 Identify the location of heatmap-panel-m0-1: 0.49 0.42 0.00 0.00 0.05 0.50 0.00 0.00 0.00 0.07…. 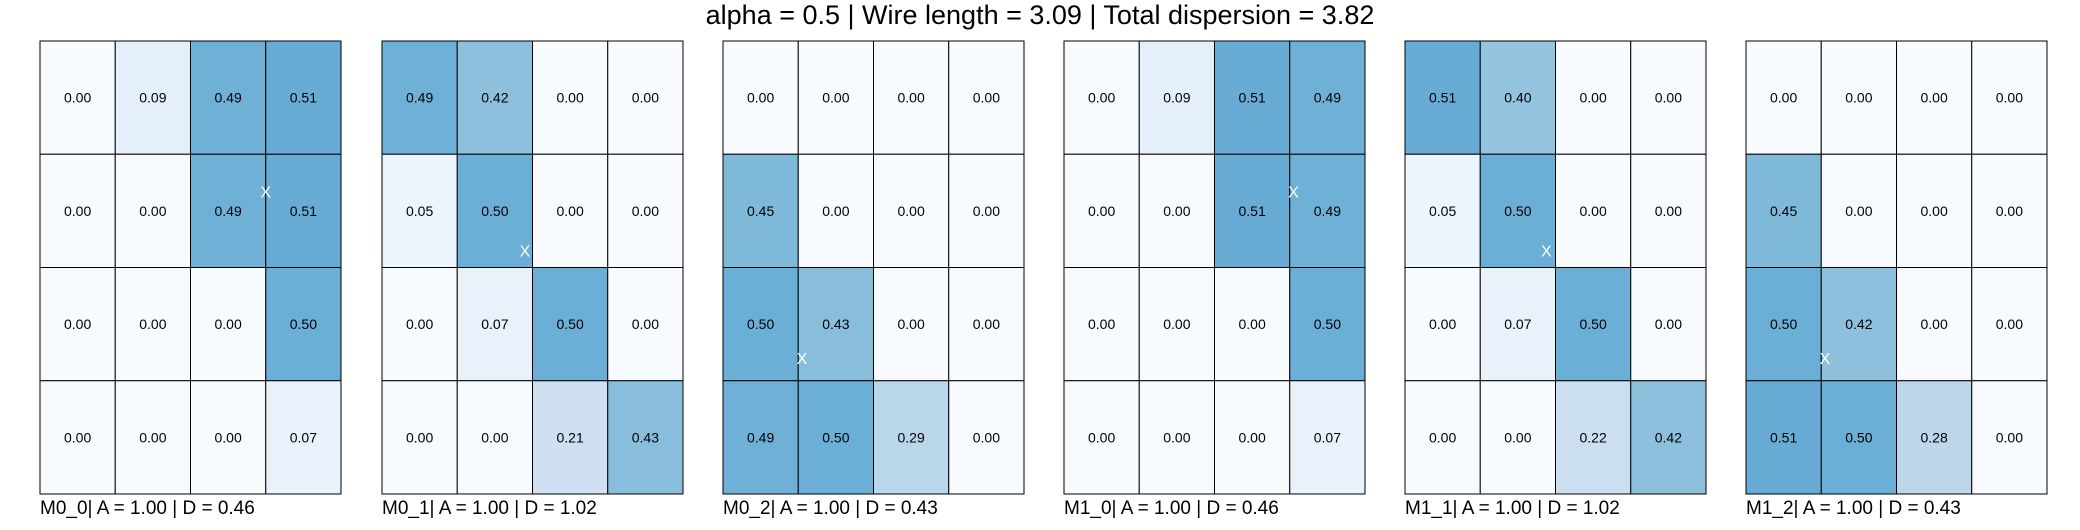
(532, 279).